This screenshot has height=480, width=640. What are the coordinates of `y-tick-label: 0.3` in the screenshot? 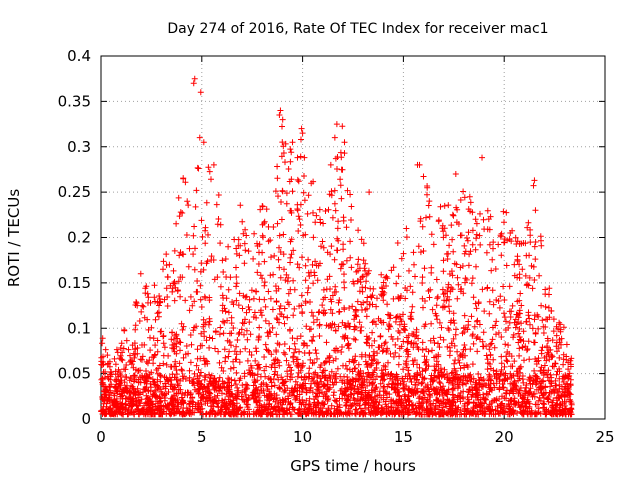 It's located at (79, 147).